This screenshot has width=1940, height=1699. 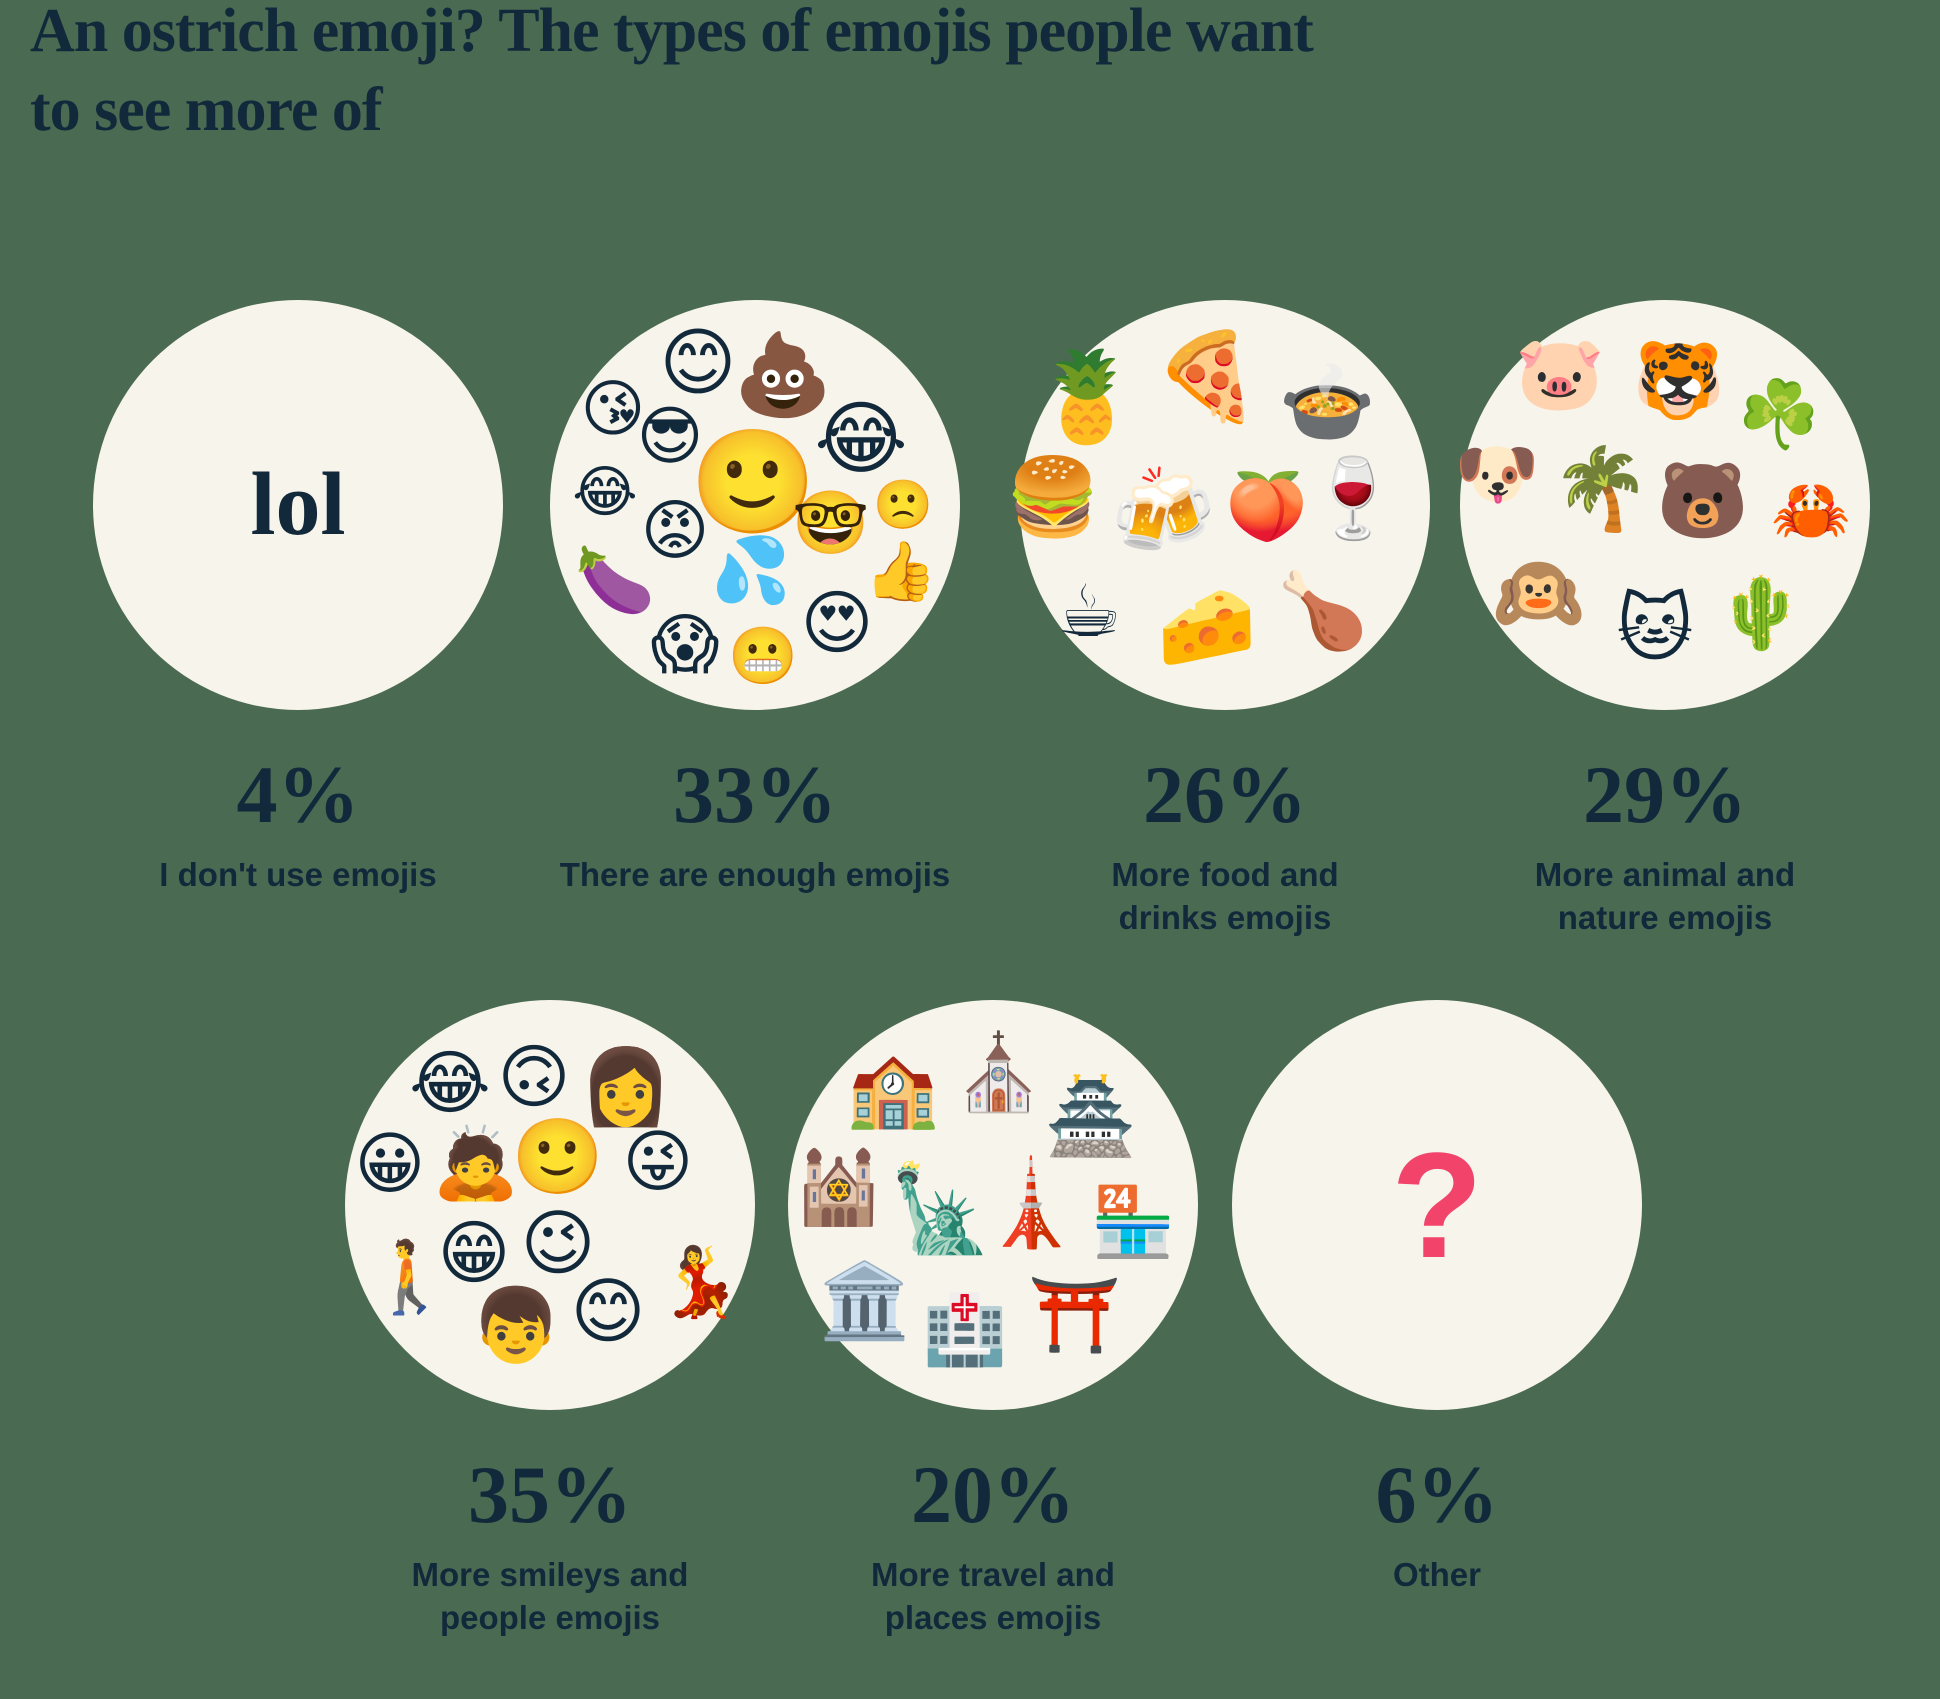 What do you see at coordinates (1679, 381) in the screenshot?
I see `tiger-face-emoji: 🐯` at bounding box center [1679, 381].